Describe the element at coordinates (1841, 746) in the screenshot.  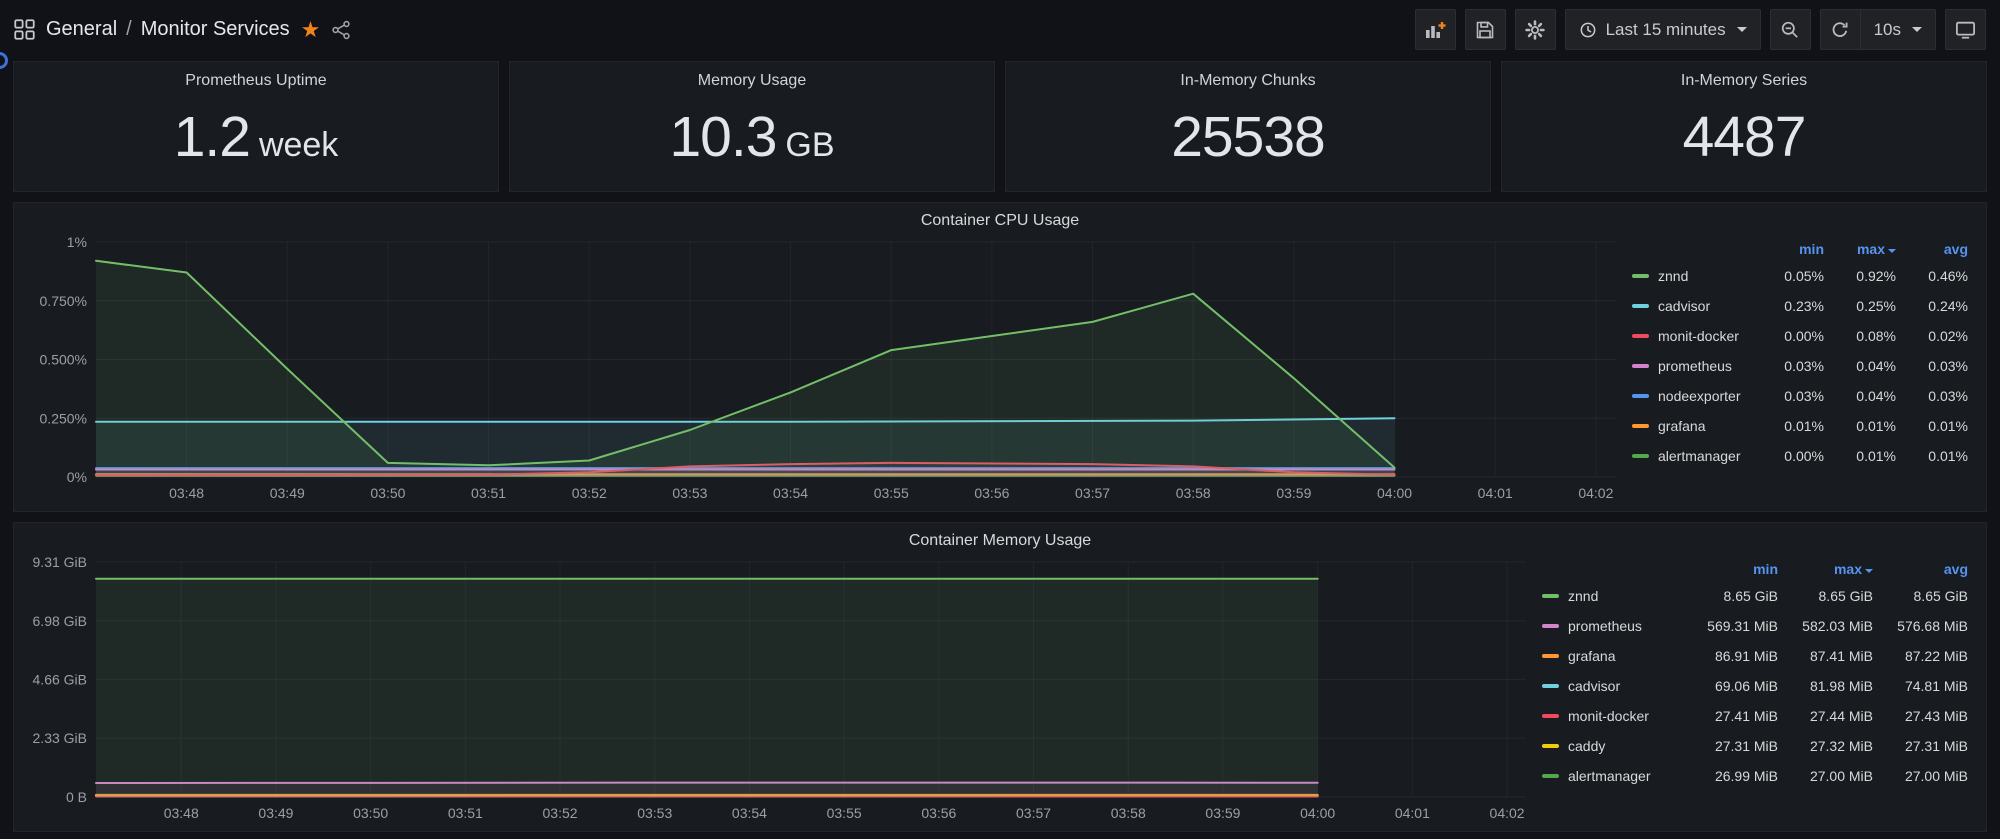
I see `series-max: 27.32 MiB` at that location.